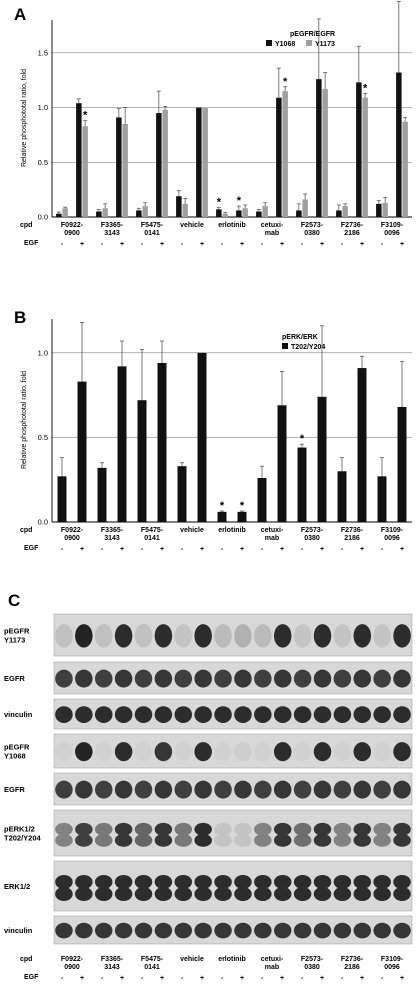 The width and height of the screenshot is (417, 997). Describe the element at coordinates (23, 838) in the screenshot. I see `blot-label-perk1-2-t202-y204: T202/Y204` at that location.